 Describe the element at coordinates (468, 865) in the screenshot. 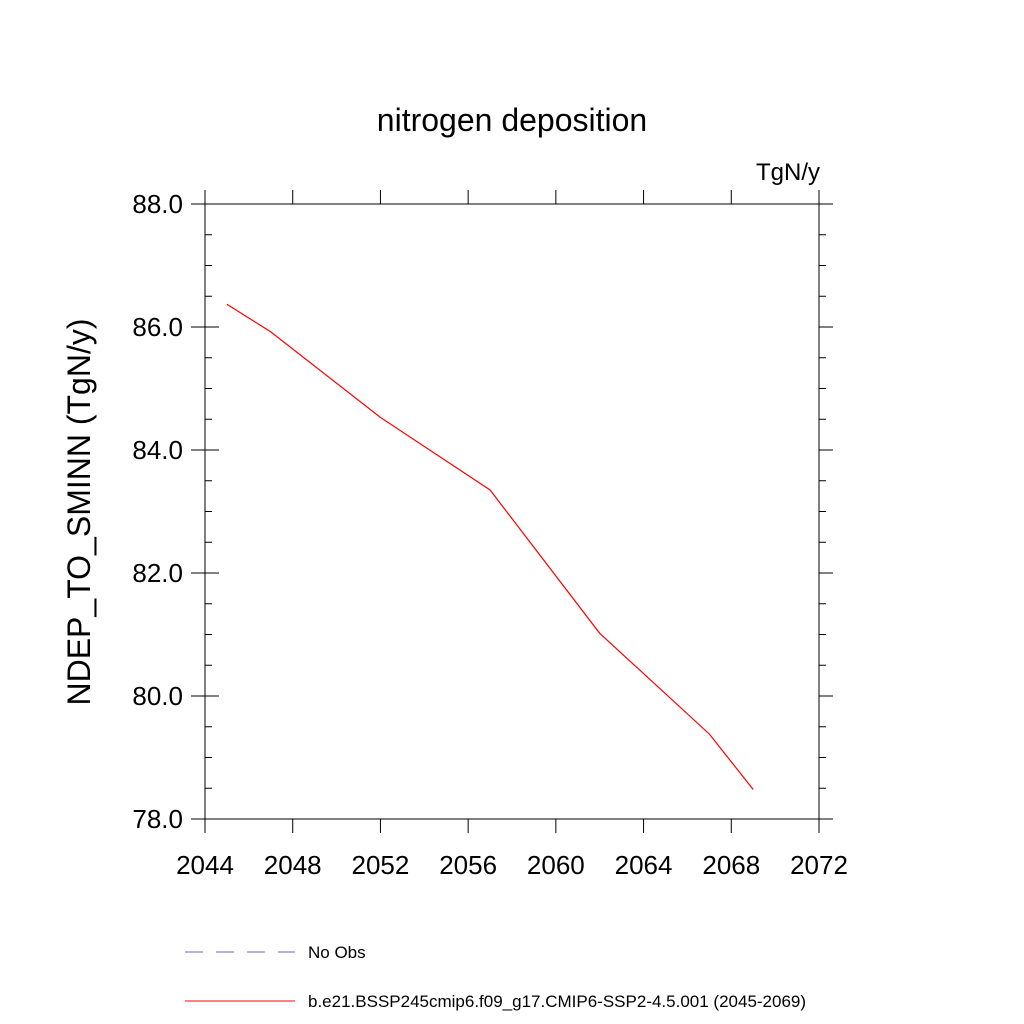

I see `x-tick-label: 2056` at that location.